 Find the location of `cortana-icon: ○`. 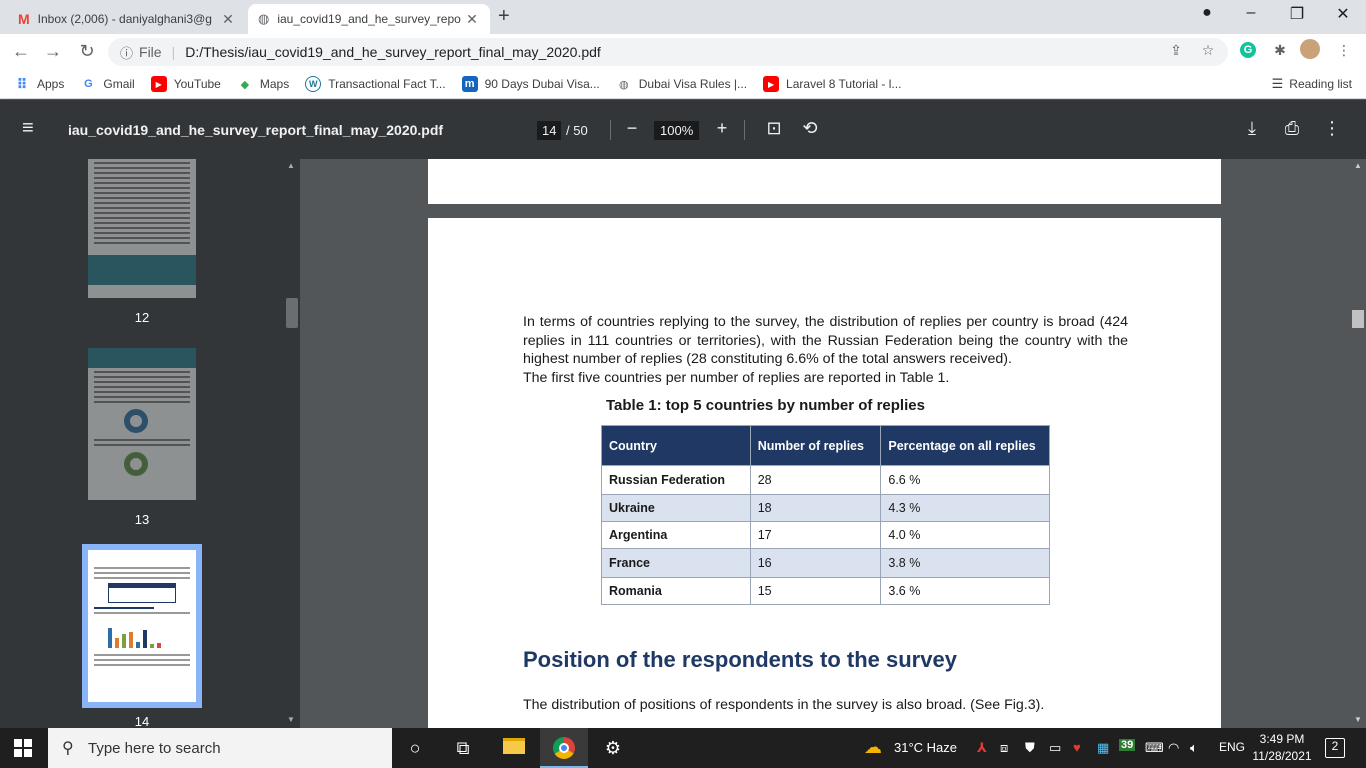

cortana-icon: ○ is located at coordinates (415, 748).